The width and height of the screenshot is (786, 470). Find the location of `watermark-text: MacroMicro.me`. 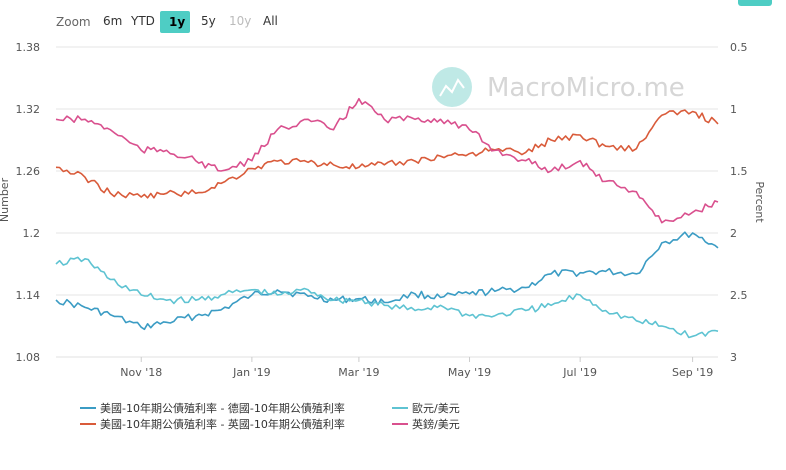

watermark-text: MacroMicro.me is located at coordinates (586, 88).